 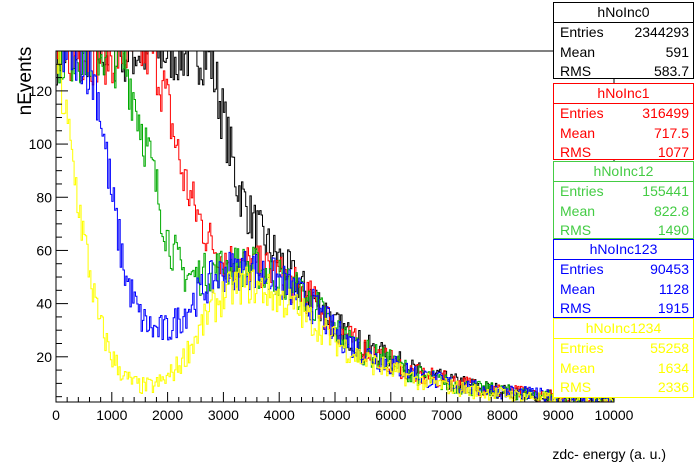 What do you see at coordinates (390, 415) in the screenshot?
I see `x-tick-label: 6000` at bounding box center [390, 415].